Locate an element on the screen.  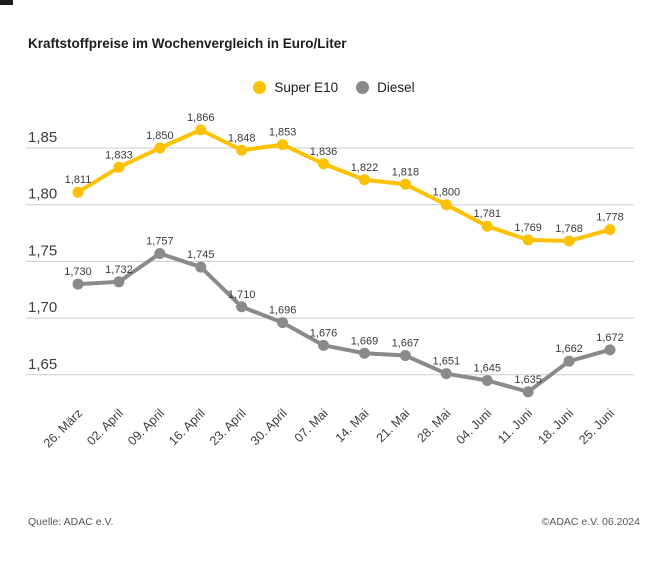
y-axis-tick-label: 1,75 is located at coordinates (42, 250).